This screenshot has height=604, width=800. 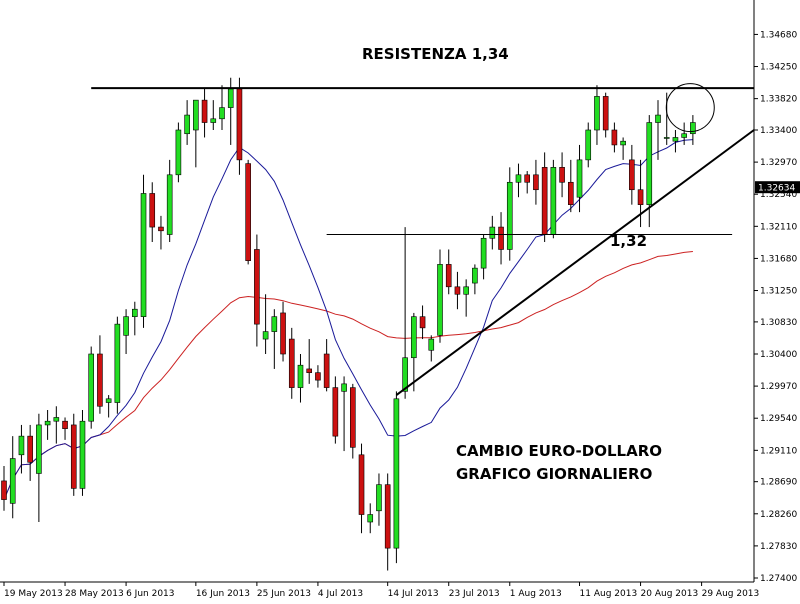 I want to click on x-tick-label: 28 May 2013, so click(x=94, y=594).